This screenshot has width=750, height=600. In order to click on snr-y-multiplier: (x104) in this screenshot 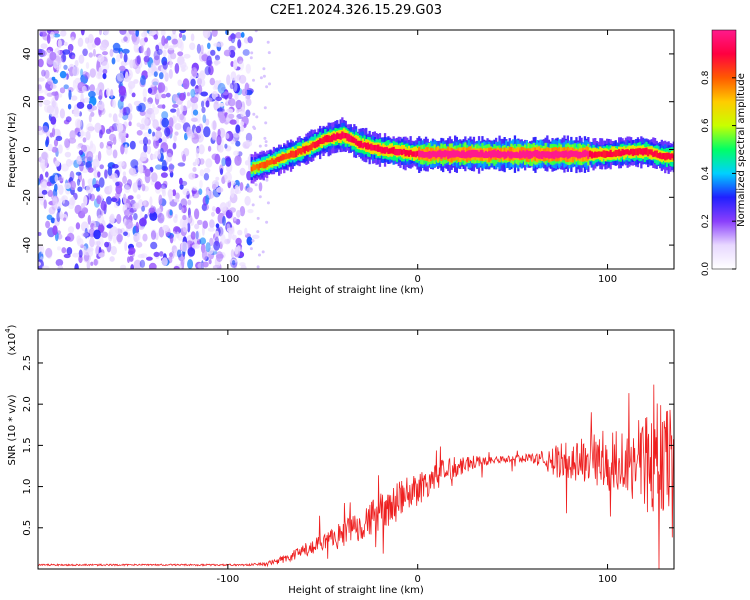, I will do `click(11, 339)`.